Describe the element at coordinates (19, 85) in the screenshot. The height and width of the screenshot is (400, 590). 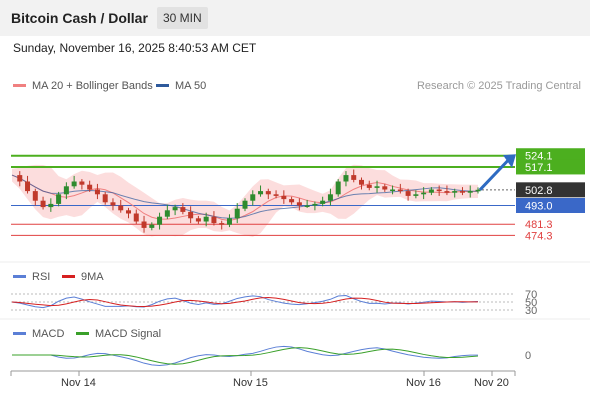
I see `ma20-swatch-icon` at that location.